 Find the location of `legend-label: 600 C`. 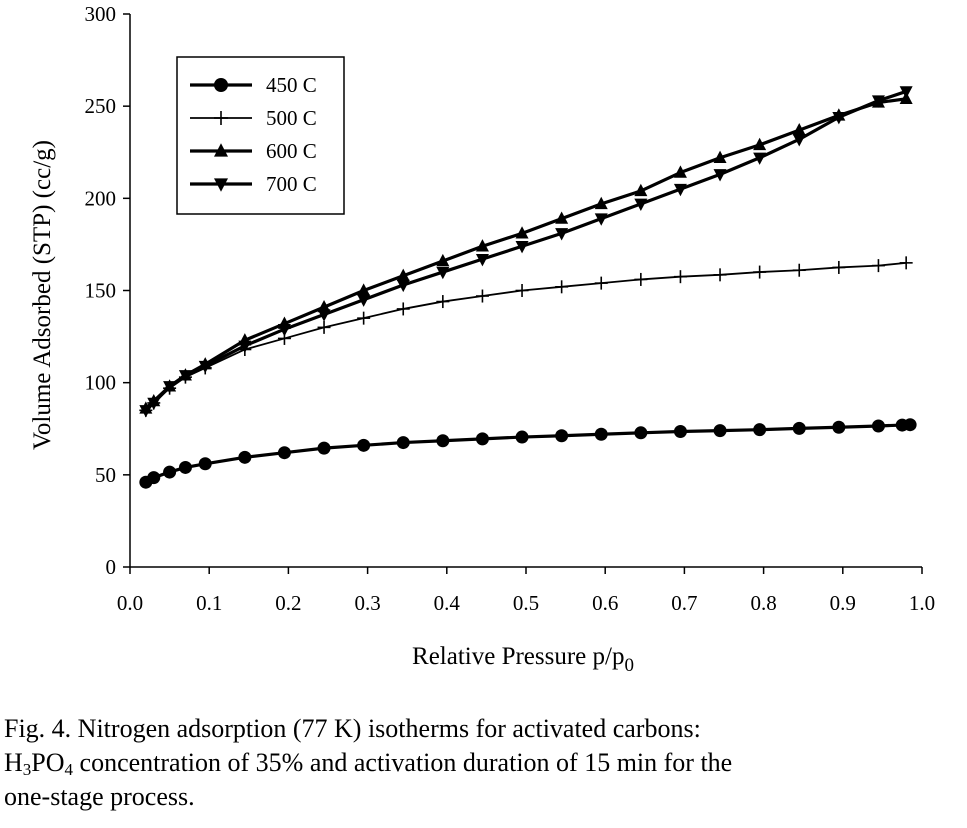

legend-label: 600 C is located at coordinates (291, 151).